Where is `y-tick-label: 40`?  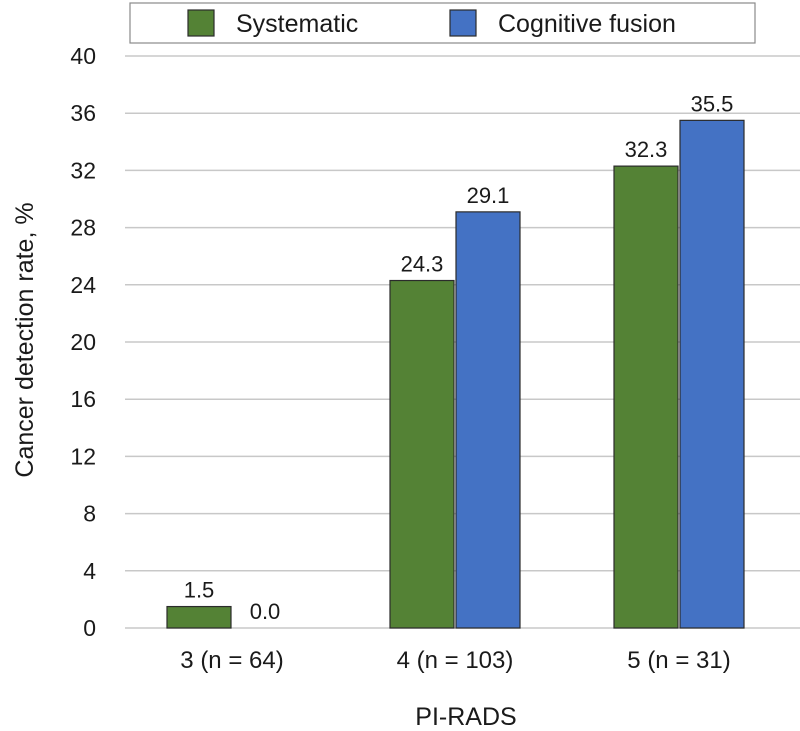
y-tick-label: 40 is located at coordinates (83, 56).